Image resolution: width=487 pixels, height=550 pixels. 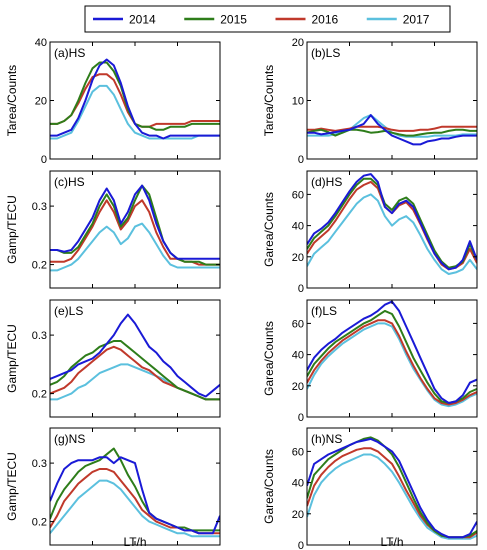 What do you see at coordinates (370, 101) in the screenshot?
I see `panel-b-ls: 0 10 20 (b)LS Tarea/Counts` at bounding box center [370, 101].